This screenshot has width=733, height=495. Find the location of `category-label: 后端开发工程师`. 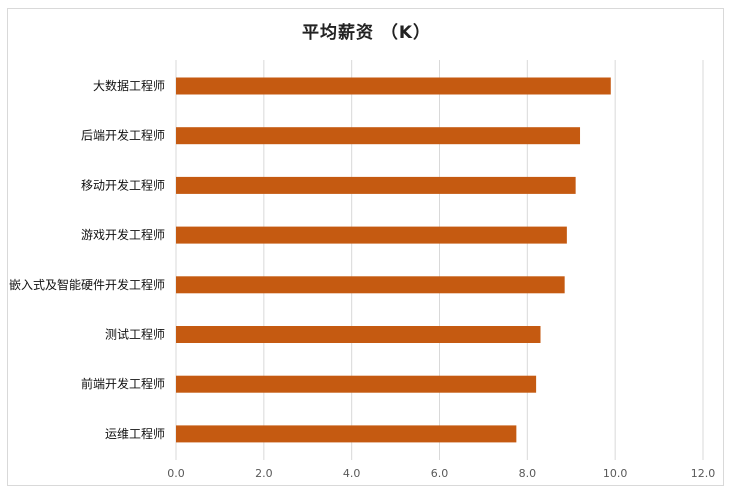

category-label: 后端开发工程师 is located at coordinates (123, 135).